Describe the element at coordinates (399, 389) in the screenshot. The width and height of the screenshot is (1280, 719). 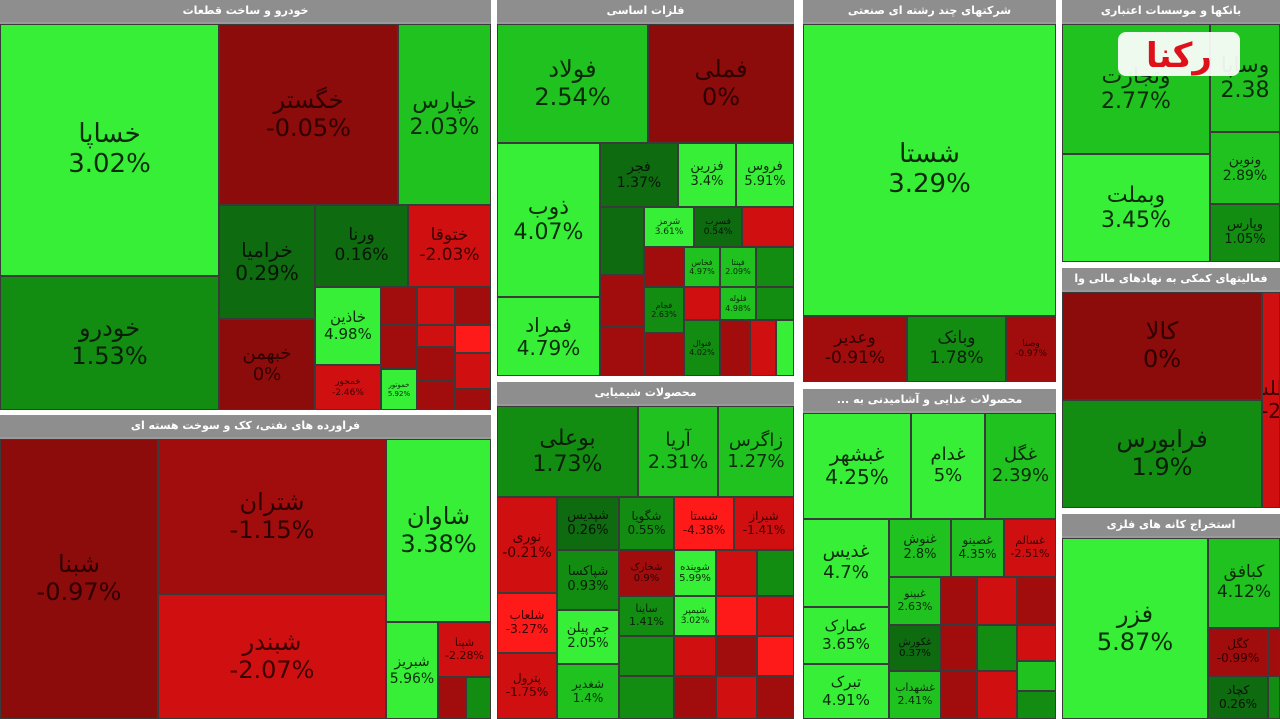
I see `tile-stock: خموتور 5.92%` at that location.